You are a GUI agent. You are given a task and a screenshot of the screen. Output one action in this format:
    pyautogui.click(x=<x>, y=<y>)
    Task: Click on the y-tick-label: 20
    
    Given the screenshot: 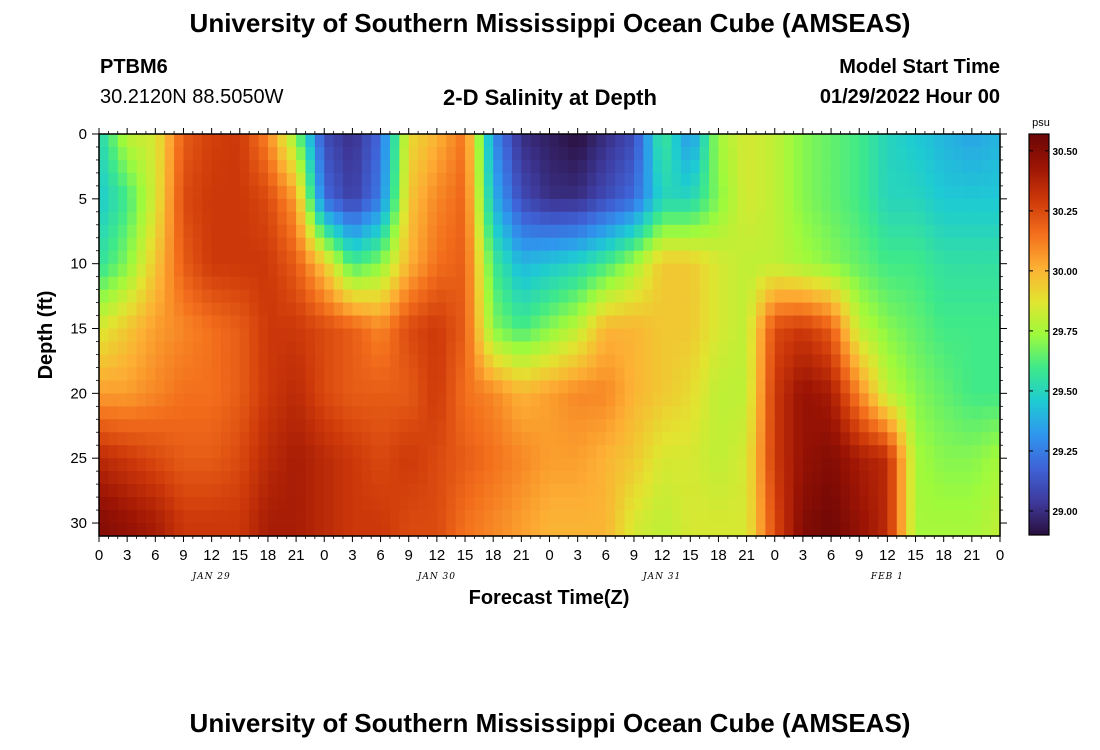 What is the action you would take?
    pyautogui.click(x=78, y=393)
    